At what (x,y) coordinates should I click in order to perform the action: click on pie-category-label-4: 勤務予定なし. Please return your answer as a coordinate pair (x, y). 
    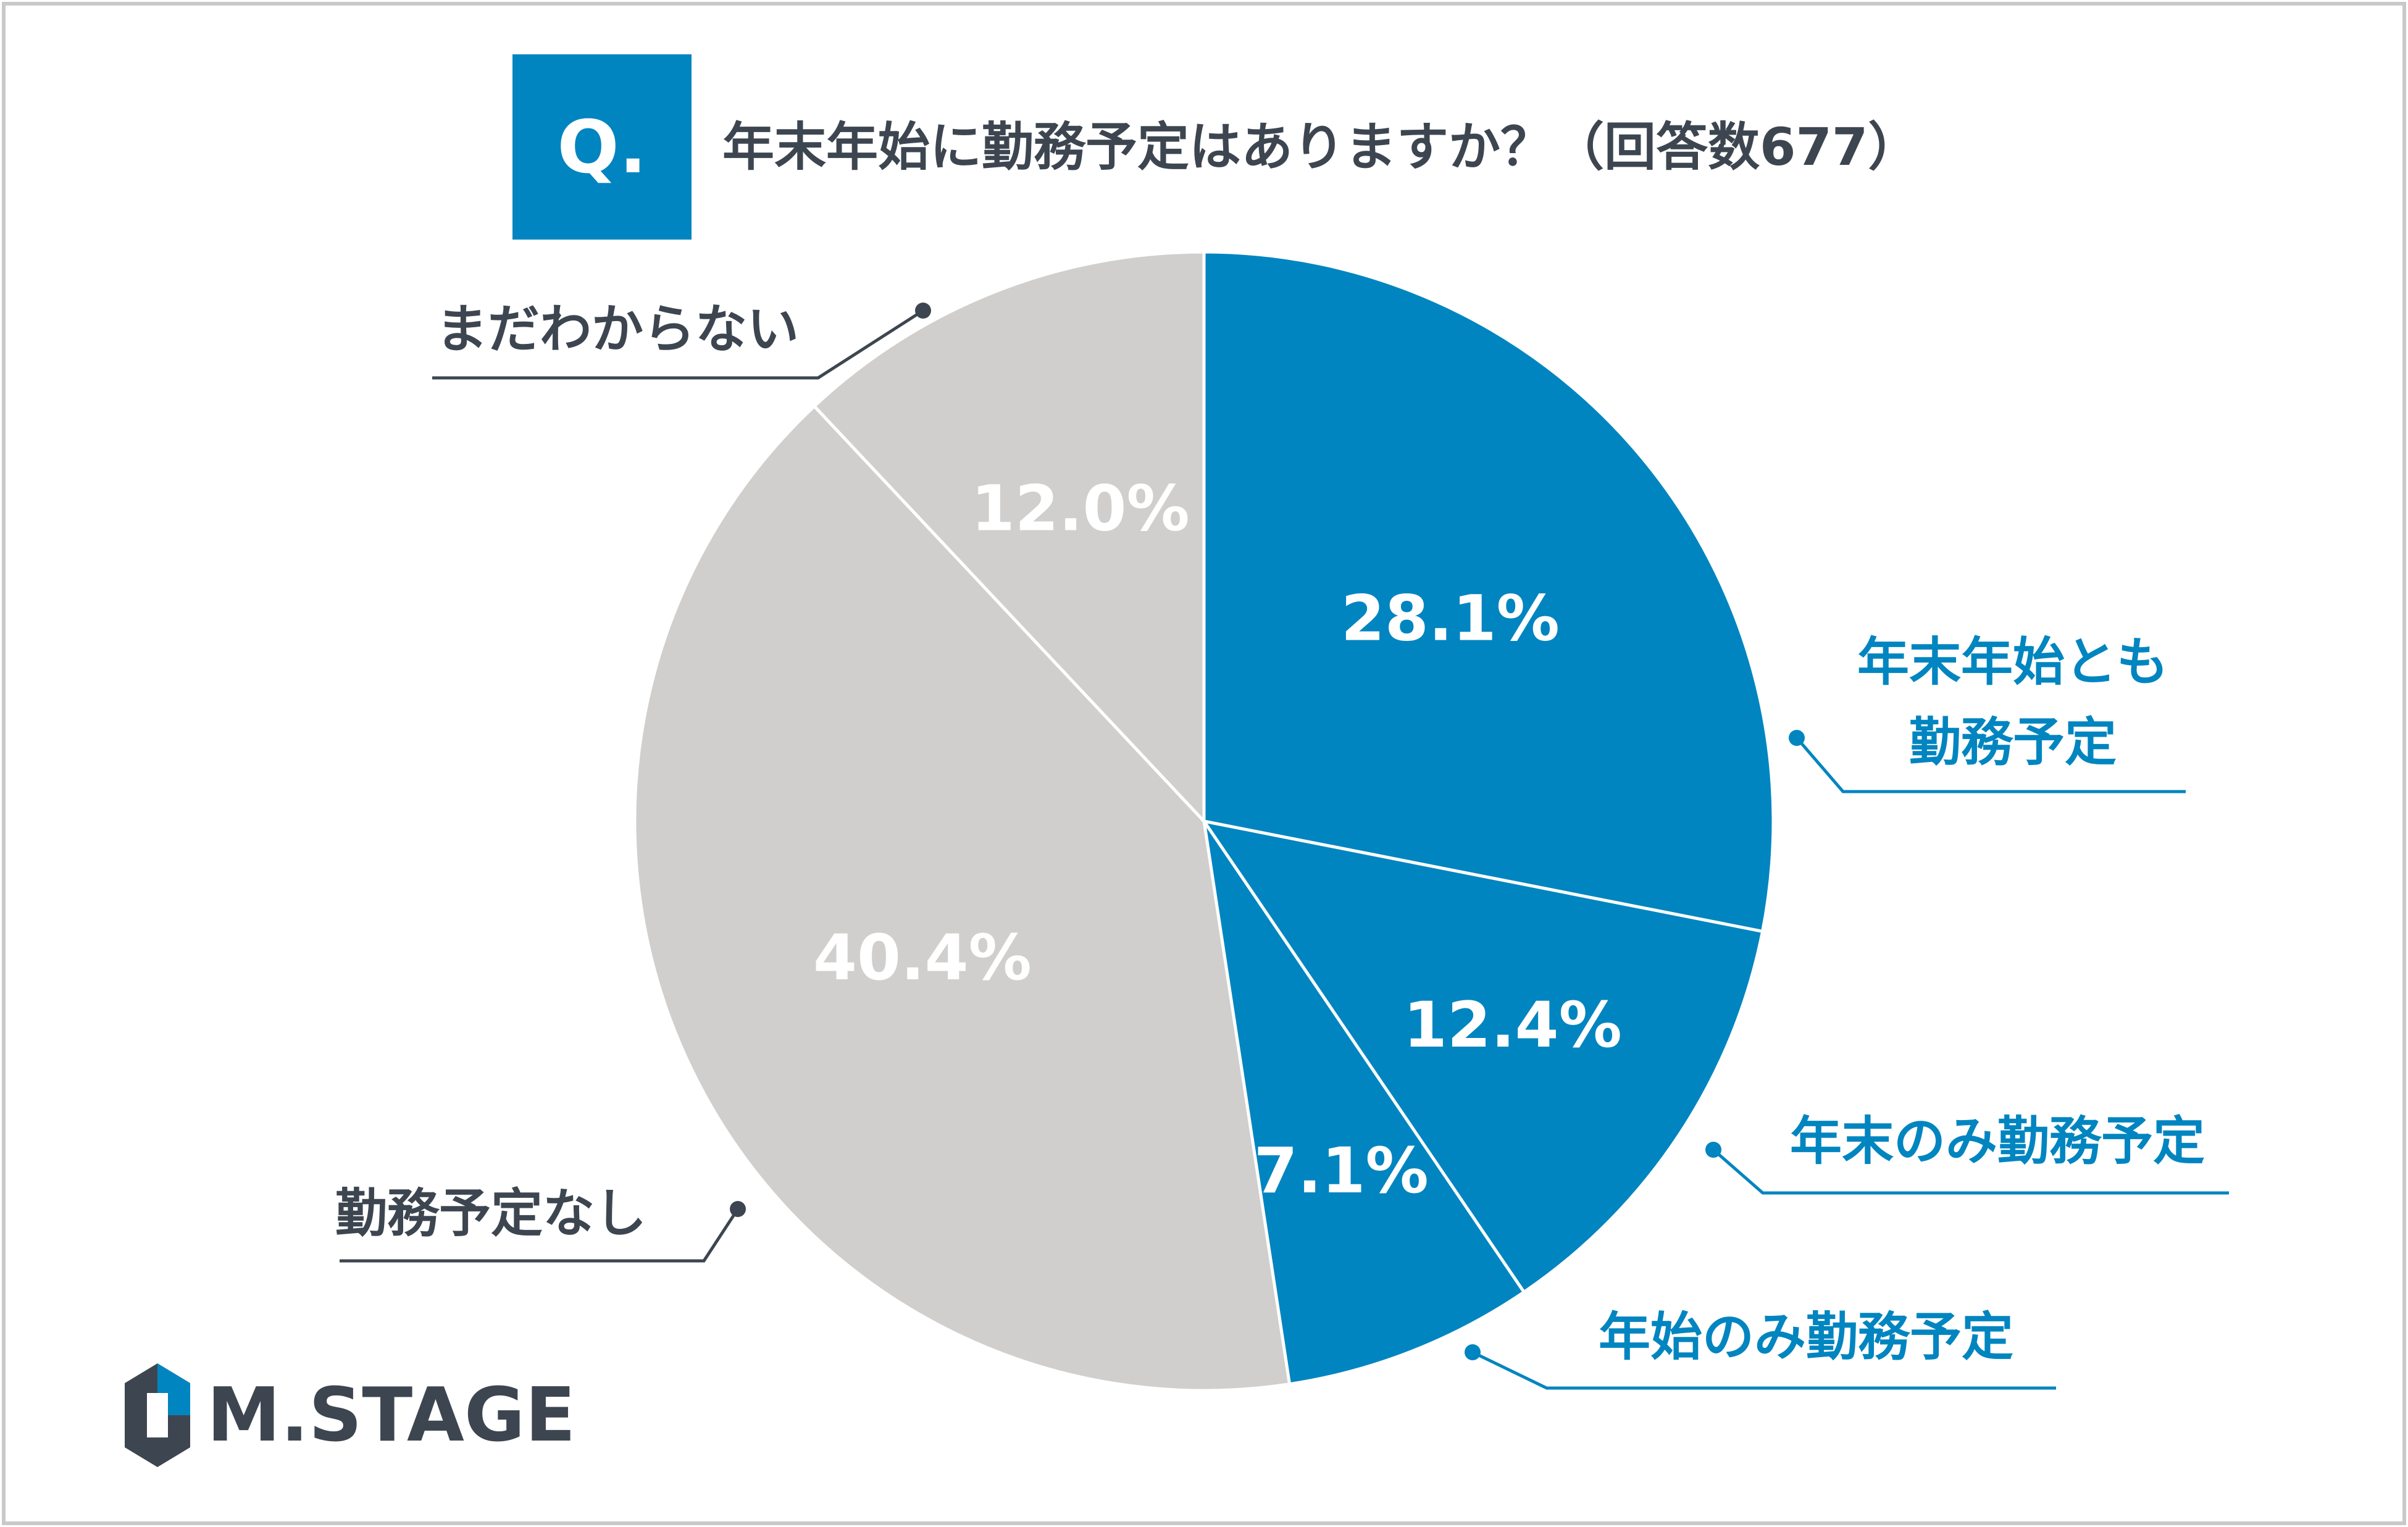
    Looking at the image, I should click on (490, 1213).